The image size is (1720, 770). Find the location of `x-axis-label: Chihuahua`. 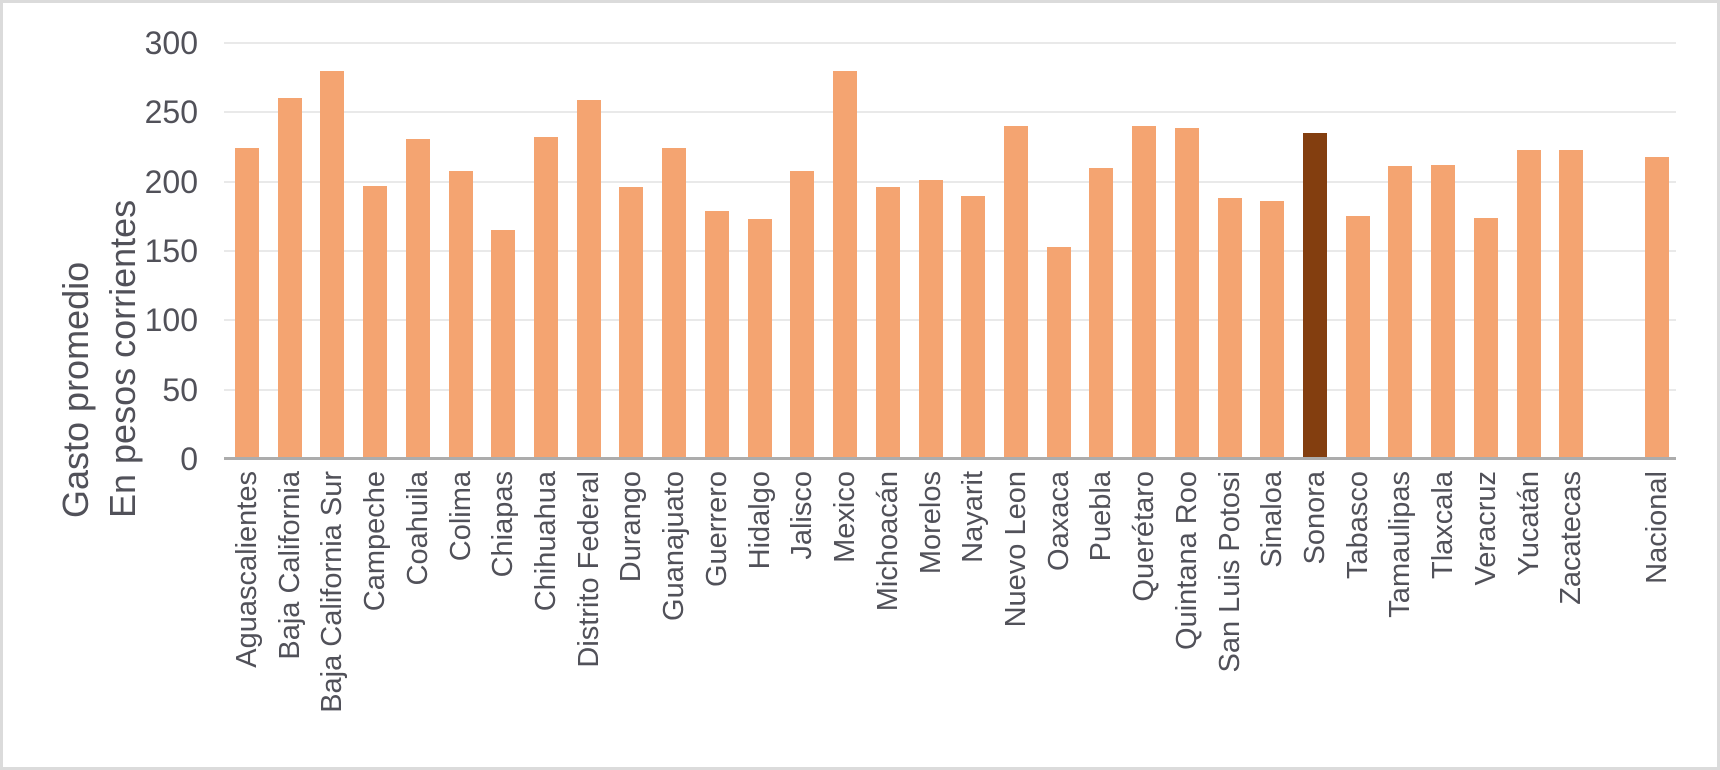

x-axis-label: Chihuahua is located at coordinates (546, 541).